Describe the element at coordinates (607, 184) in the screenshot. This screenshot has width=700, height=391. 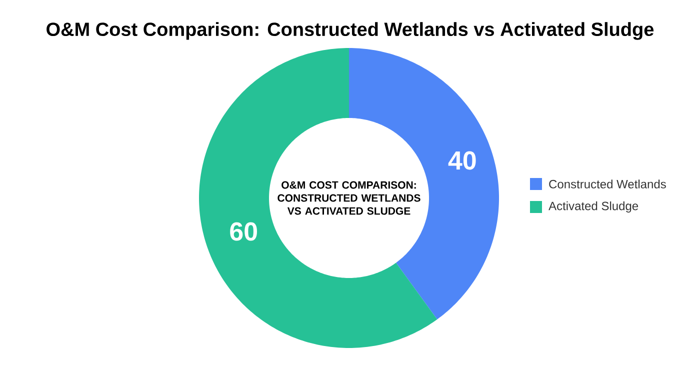
I see `legend-label: Constructed Wetlands` at that location.